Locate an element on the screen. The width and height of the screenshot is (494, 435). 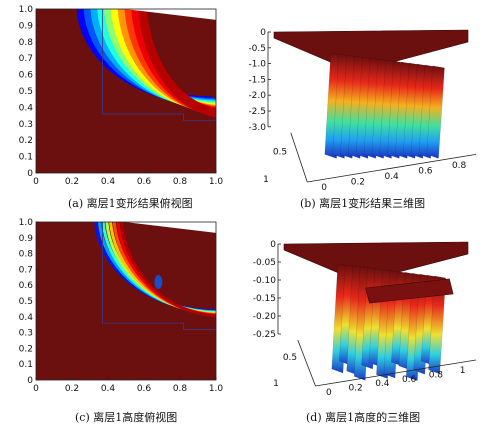
hot-spot is located at coordinates (158, 282).